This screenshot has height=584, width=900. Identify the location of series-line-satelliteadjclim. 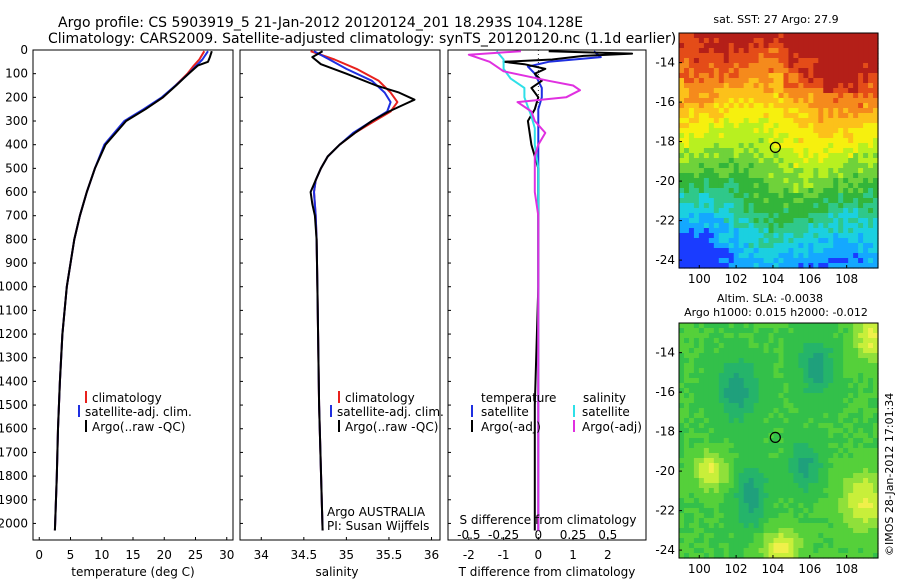
(352, 290).